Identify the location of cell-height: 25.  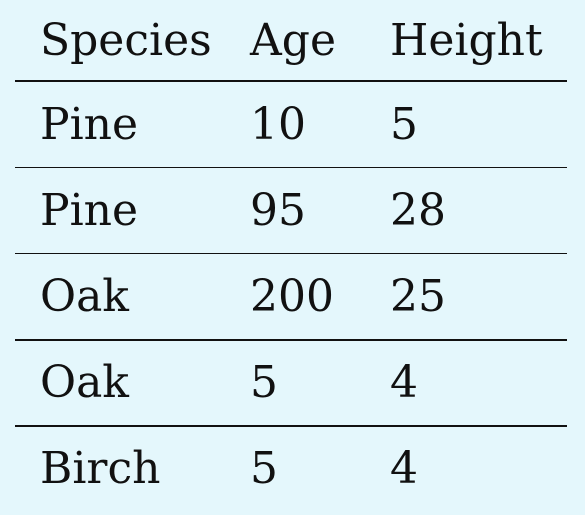
(418, 296).